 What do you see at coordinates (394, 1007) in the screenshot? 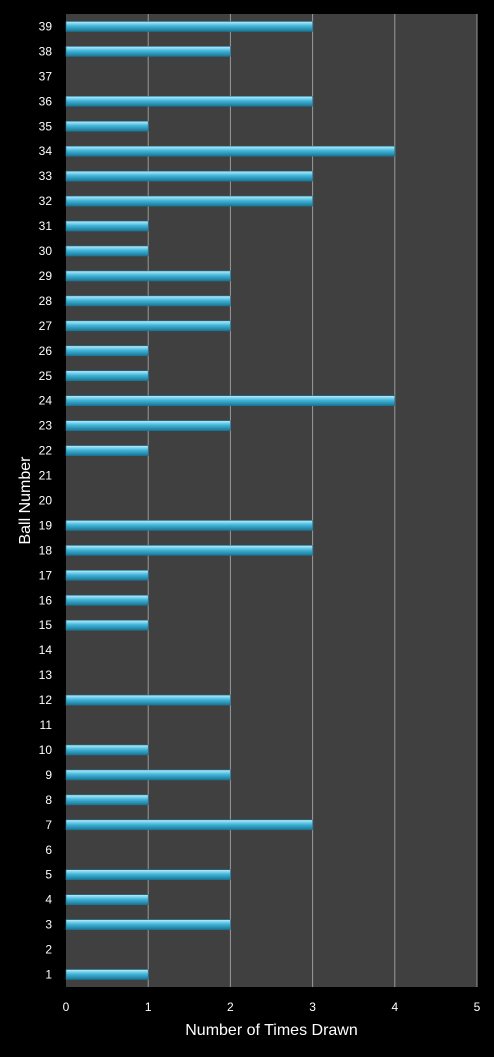
I see `x-tick-label: 4` at bounding box center [394, 1007].